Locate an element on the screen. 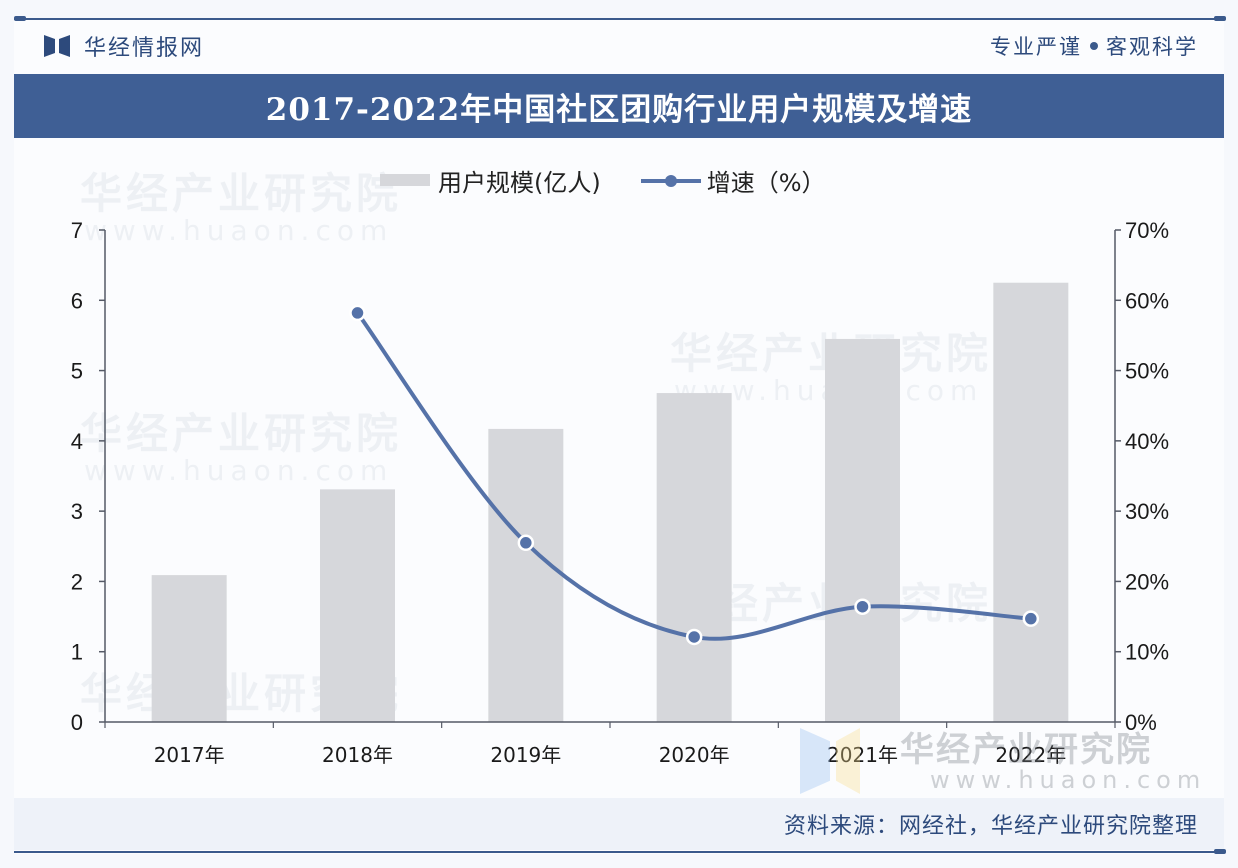 This screenshot has width=1238, height=868. brand-logo-icon is located at coordinates (57, 46).